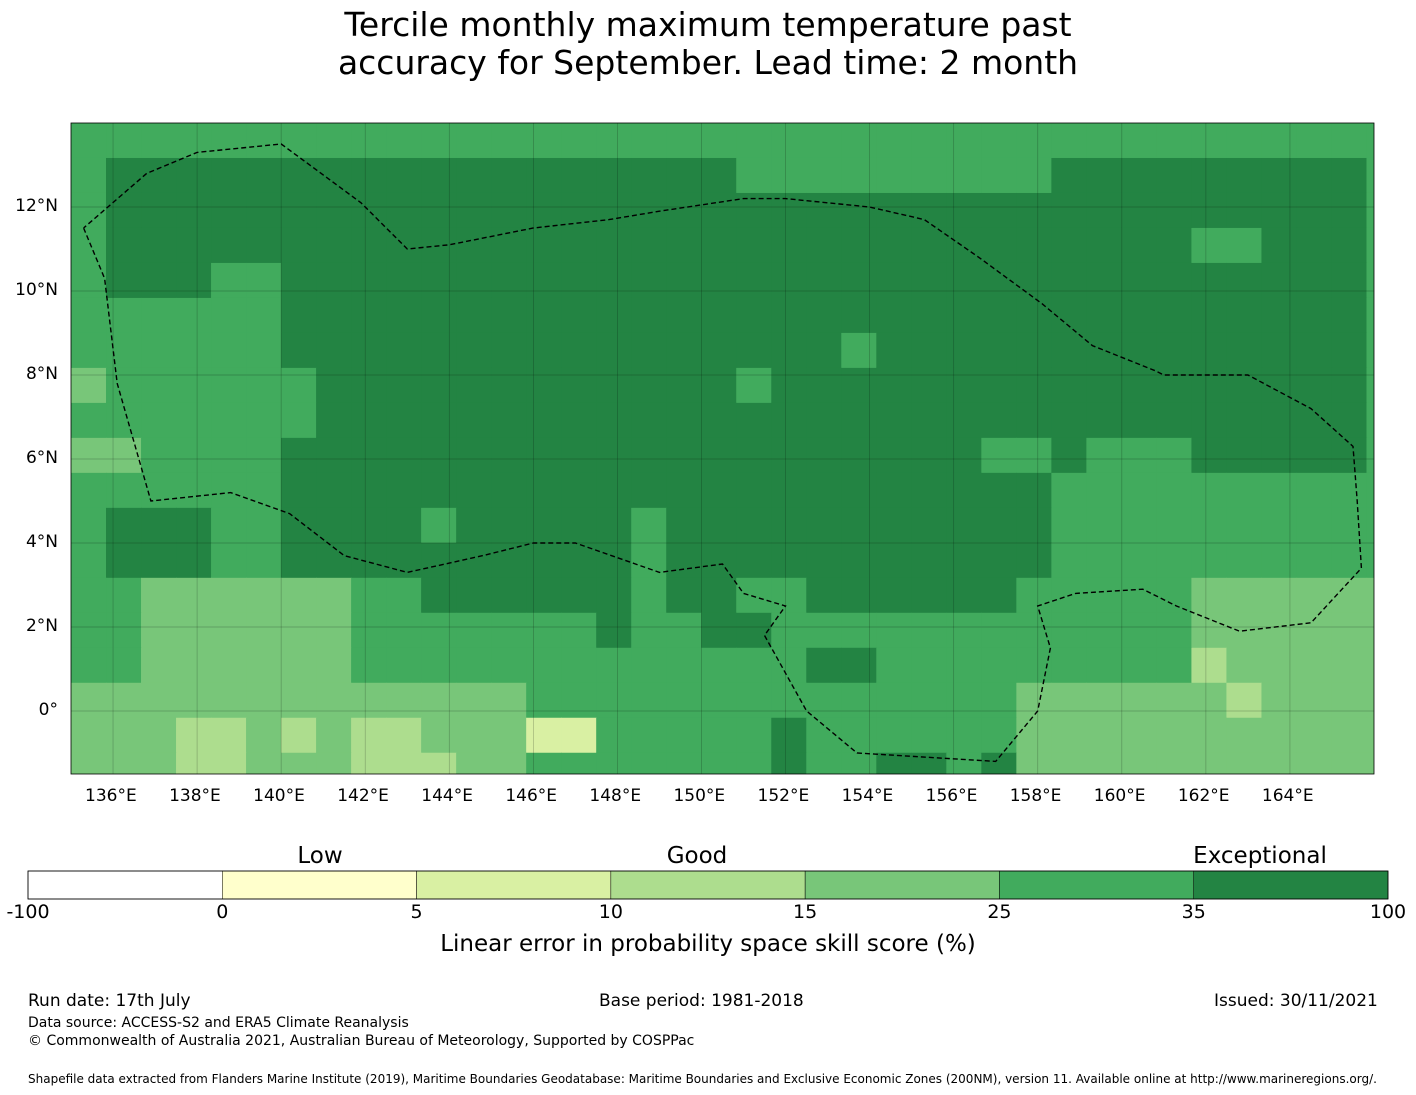 The height and width of the screenshot is (1095, 1416). Describe the element at coordinates (708, 24) in the screenshot. I see `title-line-1: Tercile monthly maximum temperature past` at that location.